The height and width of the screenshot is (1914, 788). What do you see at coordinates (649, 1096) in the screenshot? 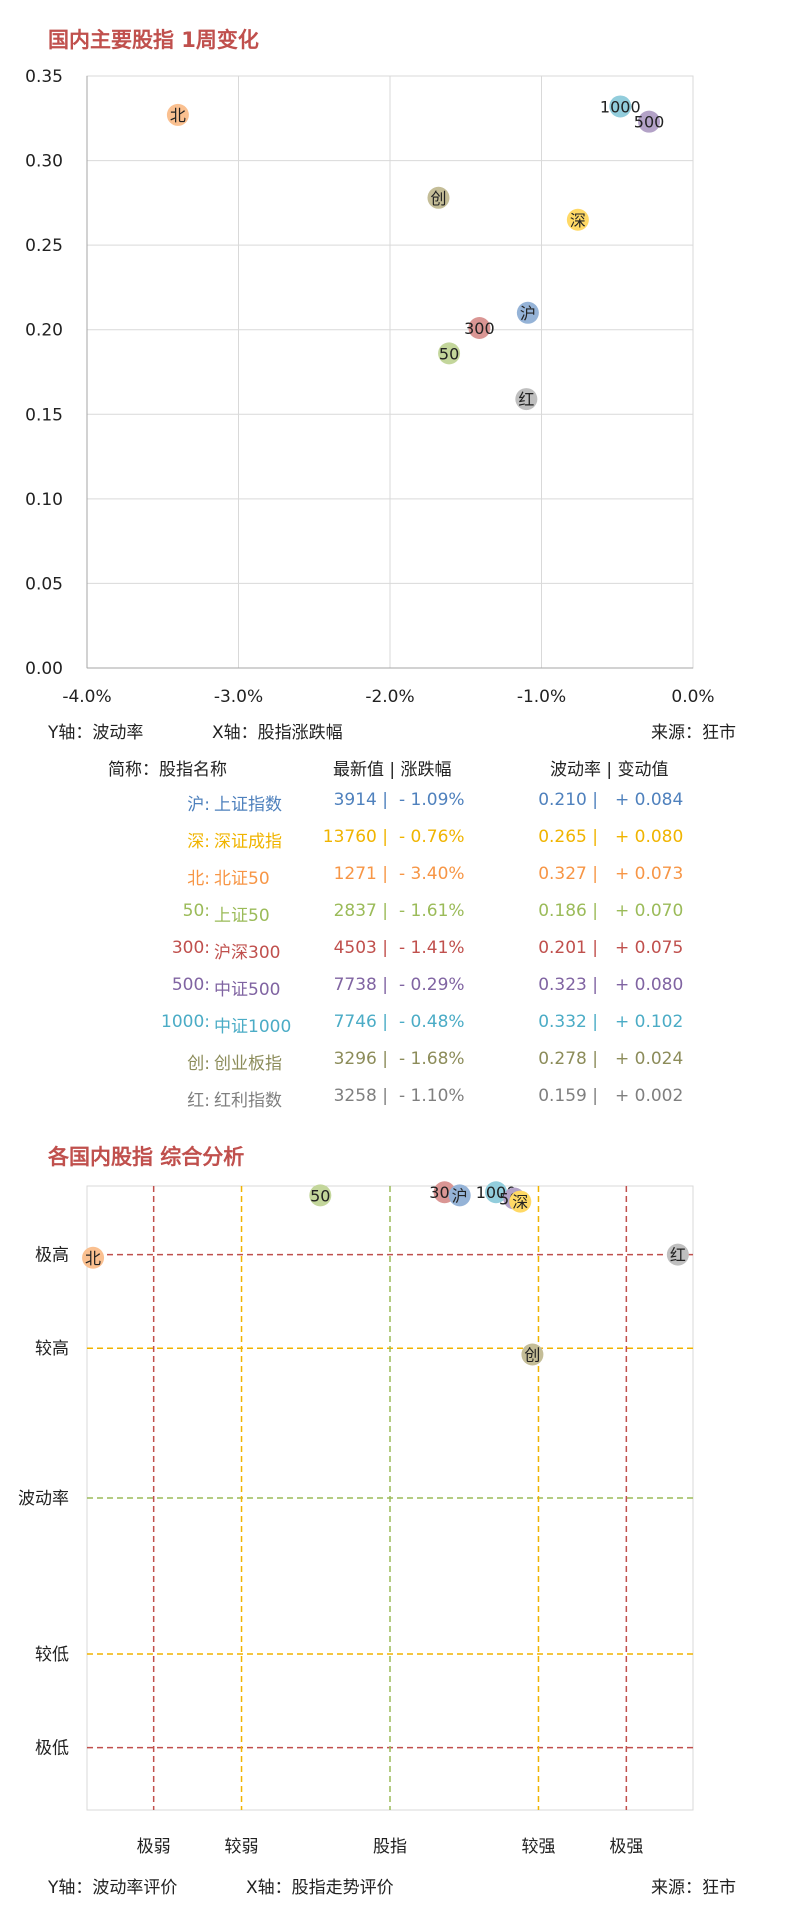
I see `table-row-vol-change: + 0.002` at bounding box center [649, 1096].